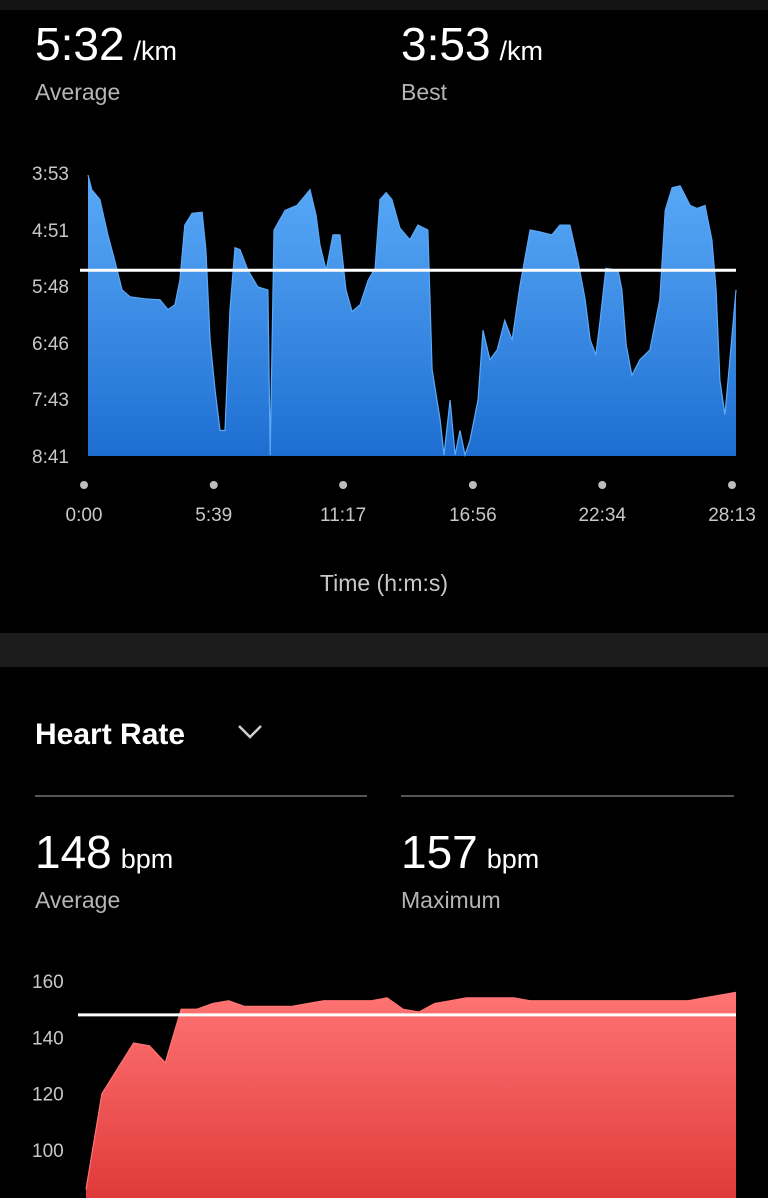 This screenshot has width=768, height=1198. Describe the element at coordinates (48, 1038) in the screenshot. I see `y-tick-label: 140` at that location.